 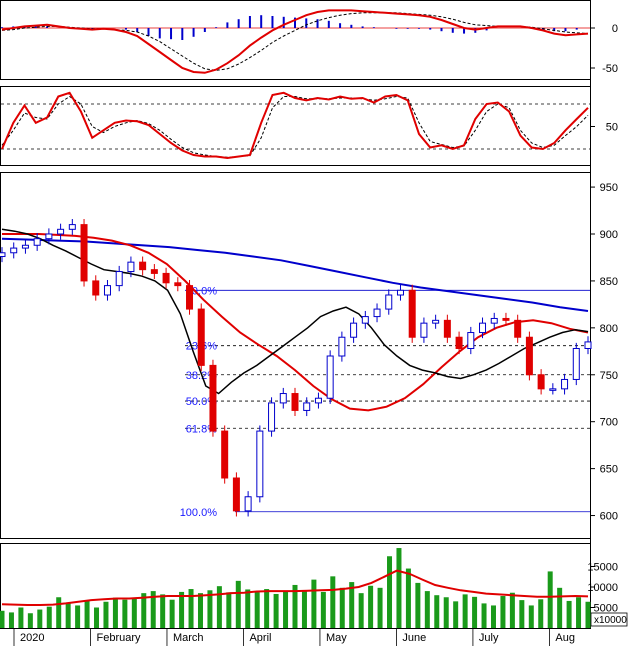 What do you see at coordinates (201, 429) in the screenshot?
I see `fibonacci-level-label: 61.8%` at bounding box center [201, 429].